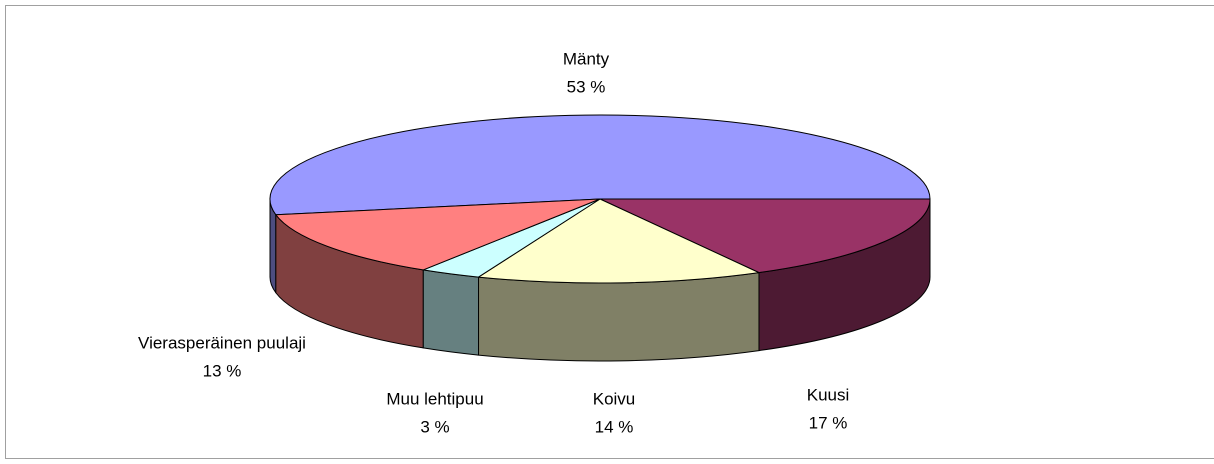 The image size is (1214, 464). Describe the element at coordinates (222, 370) in the screenshot. I see `slice-value-label: 13 %` at that location.